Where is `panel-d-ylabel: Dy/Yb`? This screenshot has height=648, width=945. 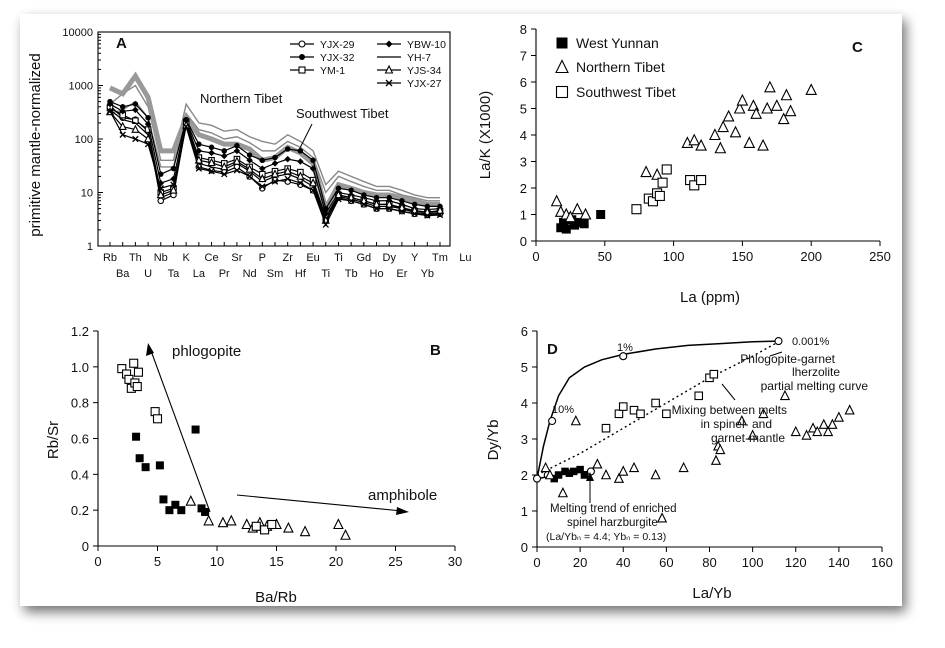
panel-d-ylabel: Dy/Yb is located at coordinates (493, 440).